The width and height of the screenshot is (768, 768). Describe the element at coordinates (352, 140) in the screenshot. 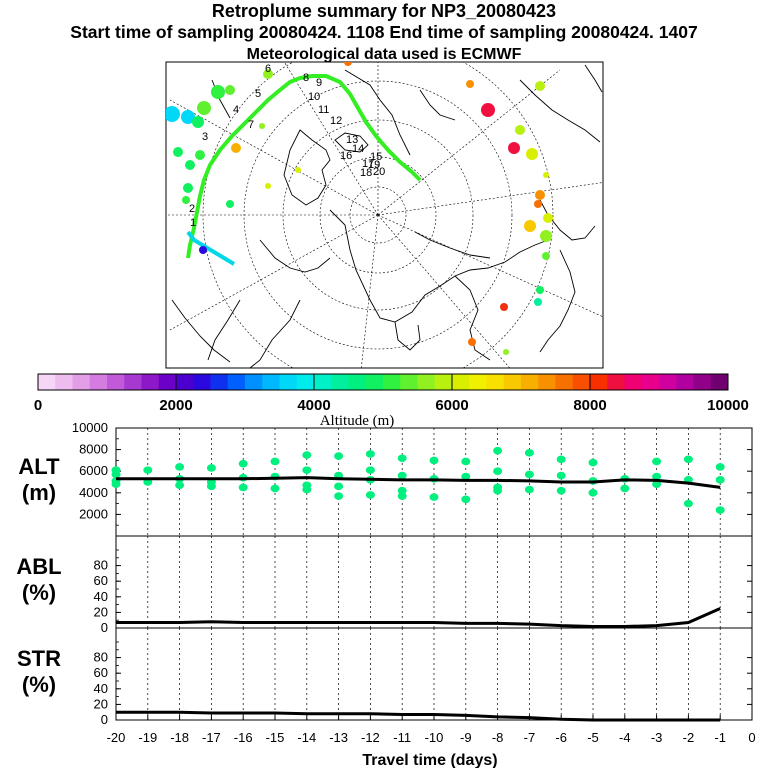

I see `track-label: 13` at that location.